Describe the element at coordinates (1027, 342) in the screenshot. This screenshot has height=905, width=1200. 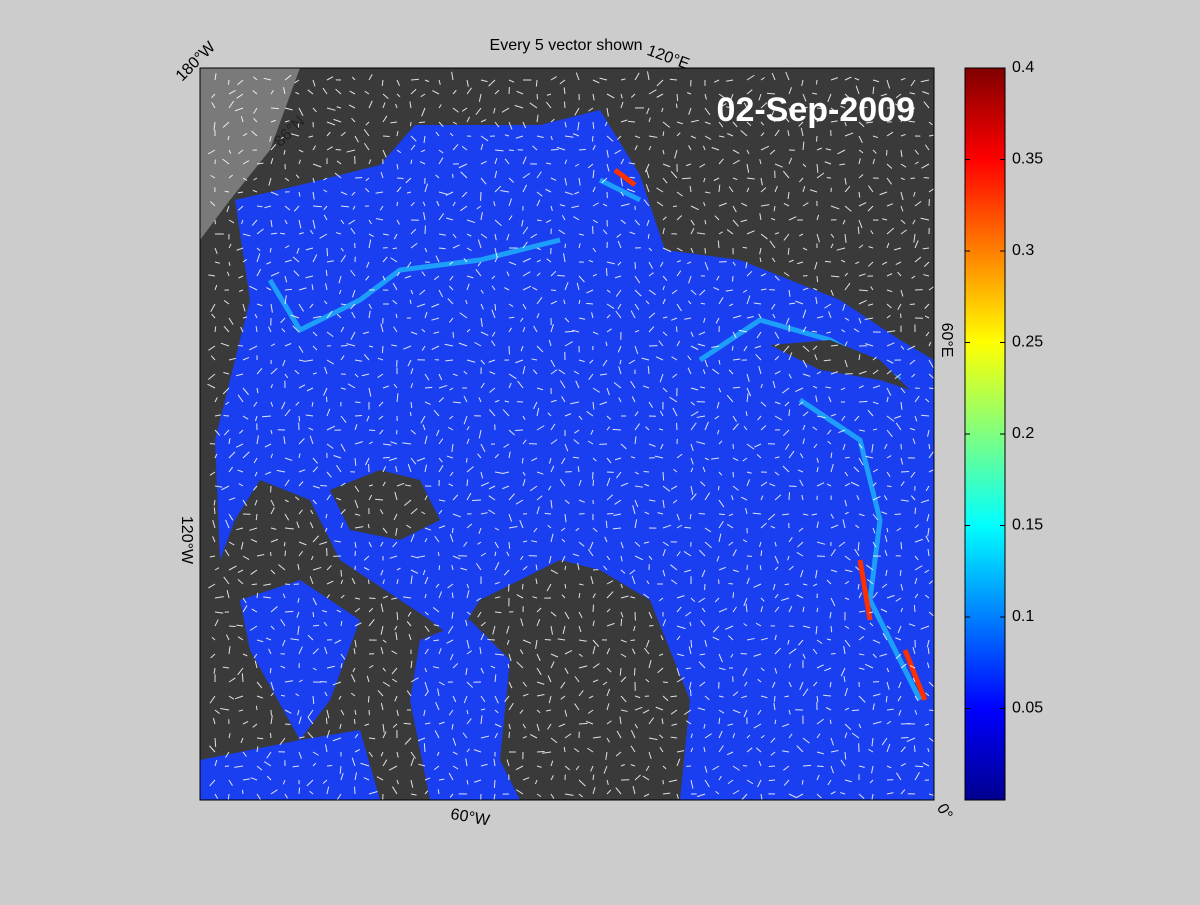
I see `colorbar-tick-label: 0.25` at that location.